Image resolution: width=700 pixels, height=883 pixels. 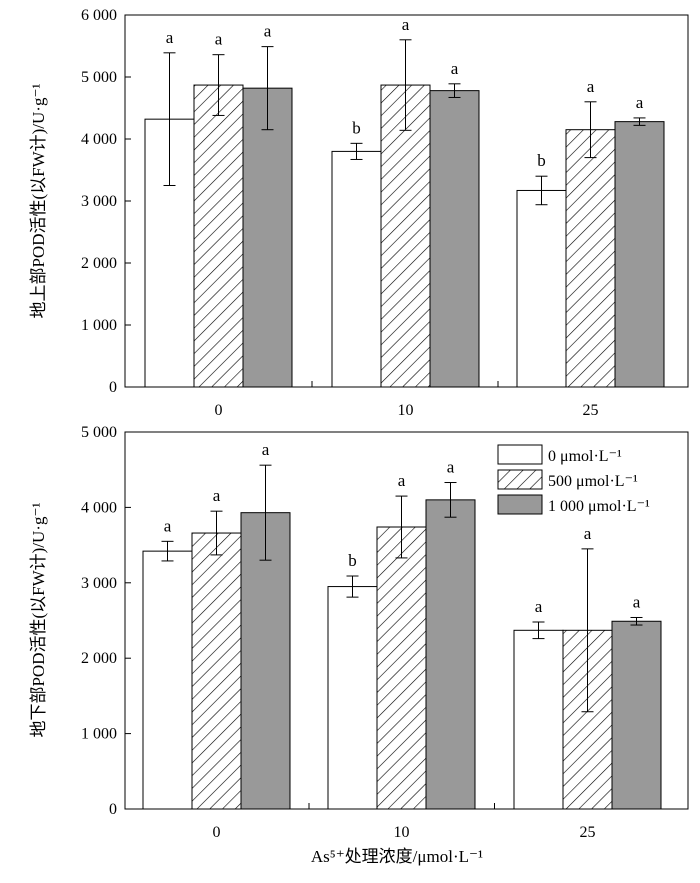 I want to click on y-tick-label: 6 000, so click(x=99, y=15).